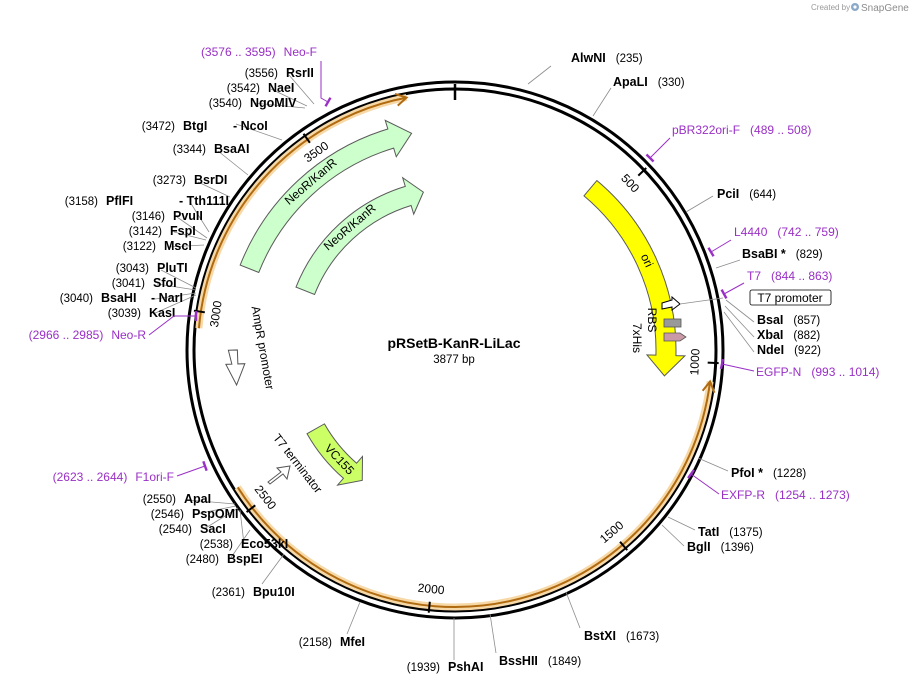  I want to click on his-tag-arrow, so click(675, 337).